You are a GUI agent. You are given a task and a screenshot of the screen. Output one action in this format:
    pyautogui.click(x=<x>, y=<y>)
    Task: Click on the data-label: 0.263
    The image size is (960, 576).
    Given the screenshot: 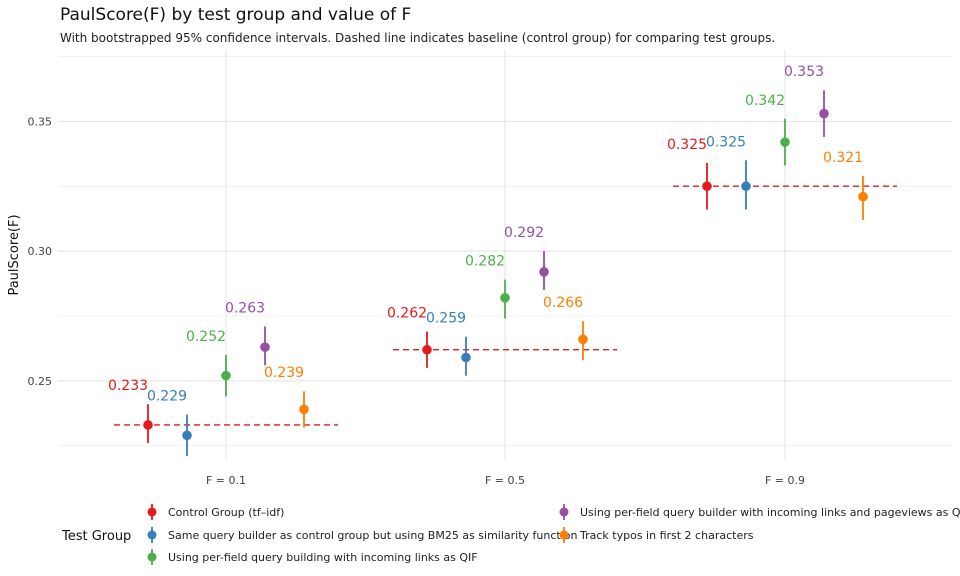 What is the action you would take?
    pyautogui.click(x=245, y=308)
    